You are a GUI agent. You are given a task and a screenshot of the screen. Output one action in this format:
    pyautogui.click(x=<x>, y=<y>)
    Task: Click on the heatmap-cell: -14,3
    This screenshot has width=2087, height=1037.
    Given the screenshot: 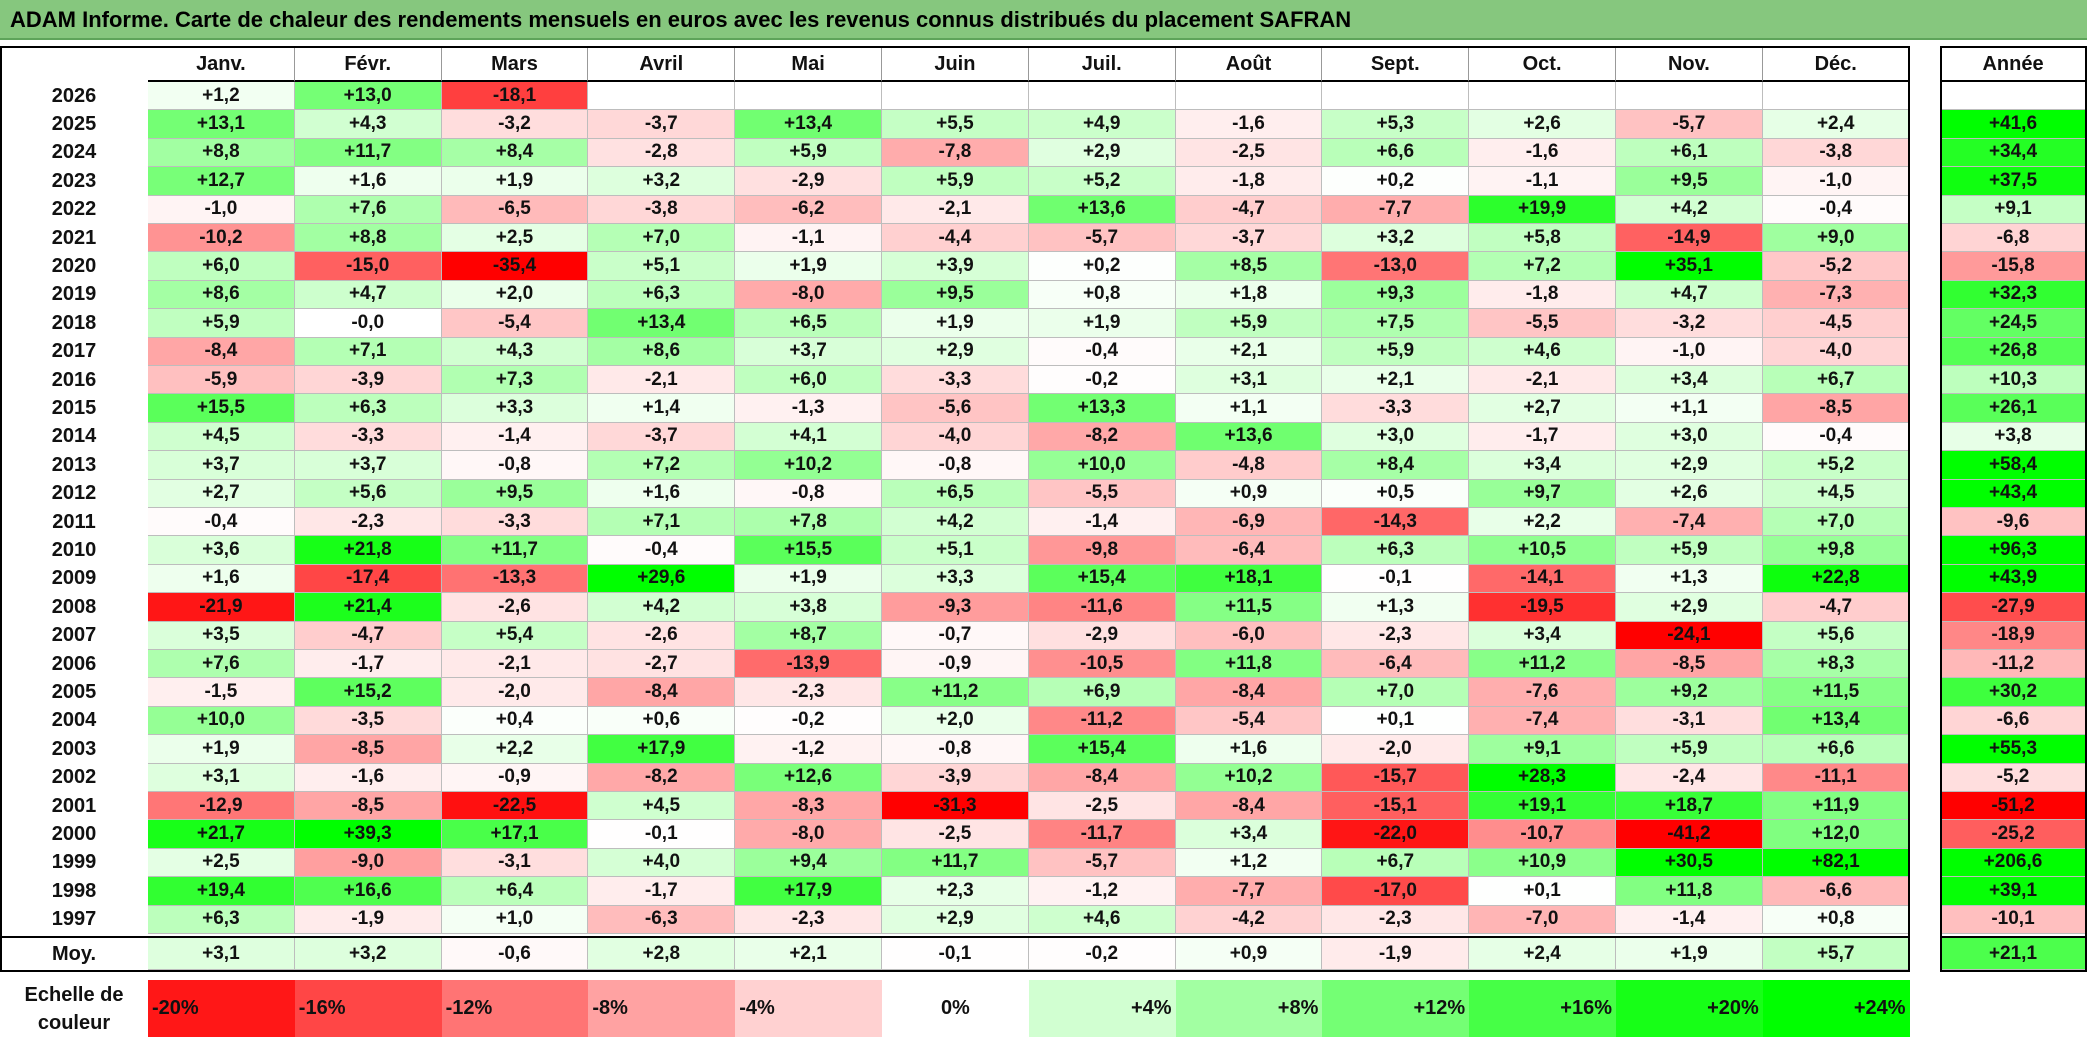 What is the action you would take?
    pyautogui.click(x=1396, y=522)
    